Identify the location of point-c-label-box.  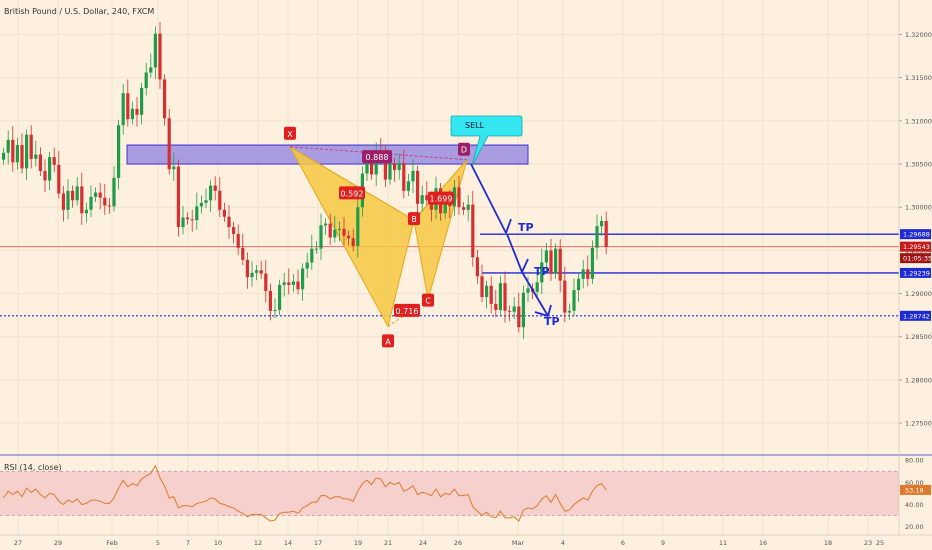
(428, 300).